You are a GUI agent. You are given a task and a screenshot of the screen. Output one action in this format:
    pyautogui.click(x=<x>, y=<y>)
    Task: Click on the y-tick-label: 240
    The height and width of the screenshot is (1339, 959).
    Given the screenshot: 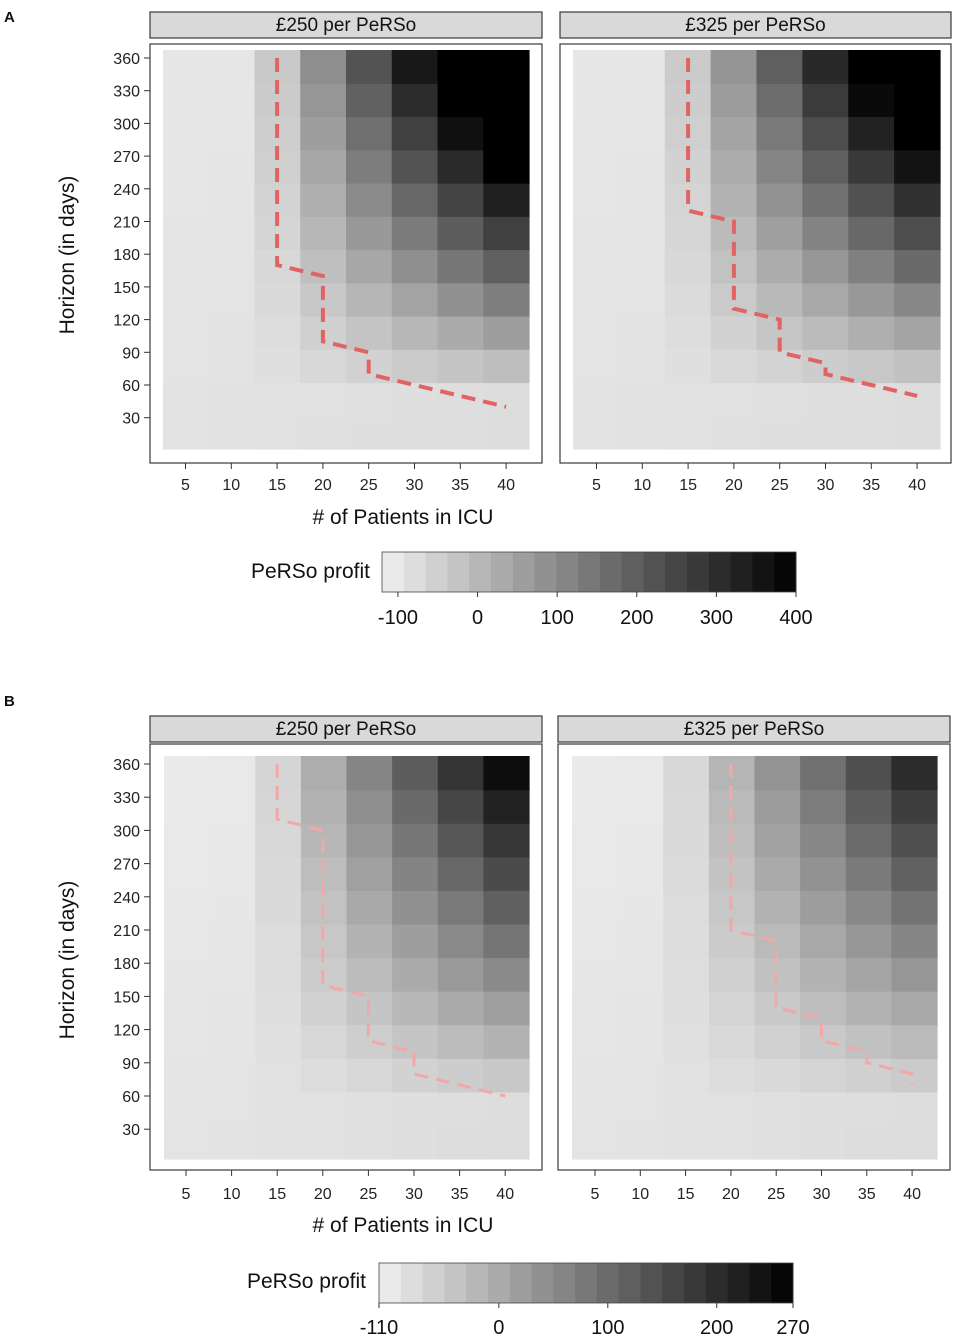 What is the action you would take?
    pyautogui.click(x=126, y=898)
    